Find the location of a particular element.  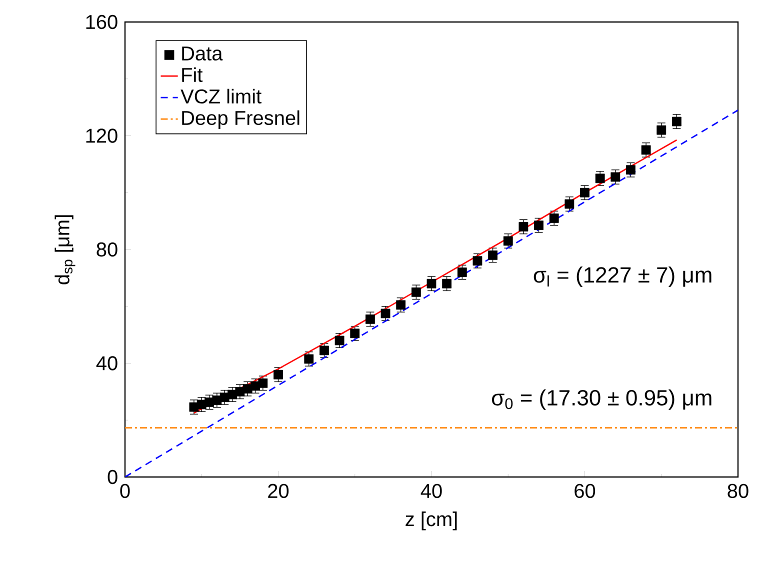

x-tick-label: 20 is located at coordinates (278, 491).